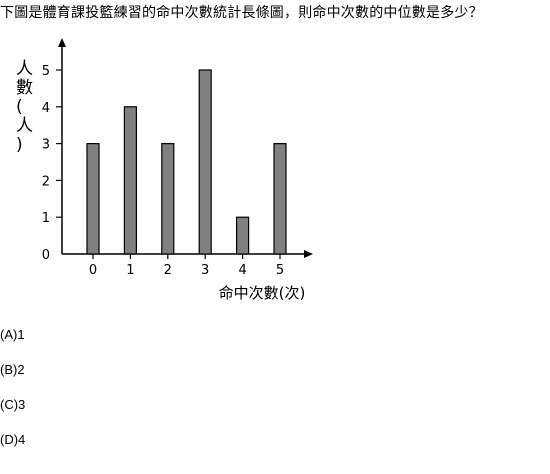 This screenshot has width=550, height=474. I want to click on question-text: 下圖是體育課投籃練習的命中次數統計長條圖，則命中次數的中位數是多少？, so click(241, 13).